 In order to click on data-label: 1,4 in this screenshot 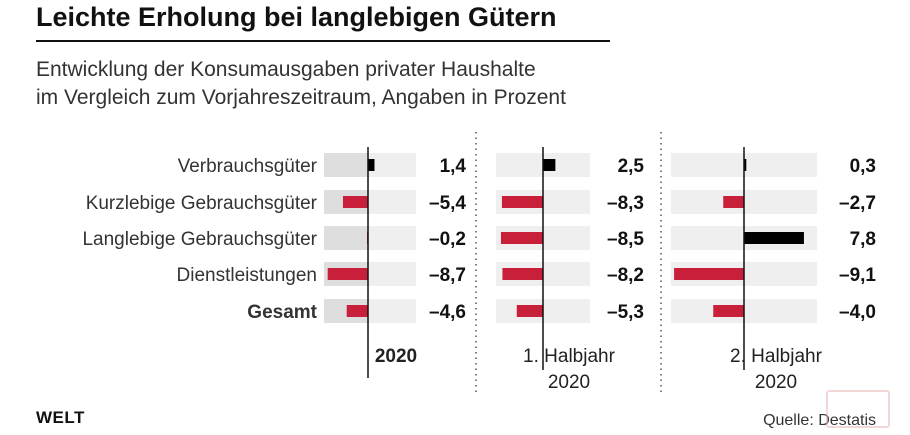, I will do `click(453, 166)`.